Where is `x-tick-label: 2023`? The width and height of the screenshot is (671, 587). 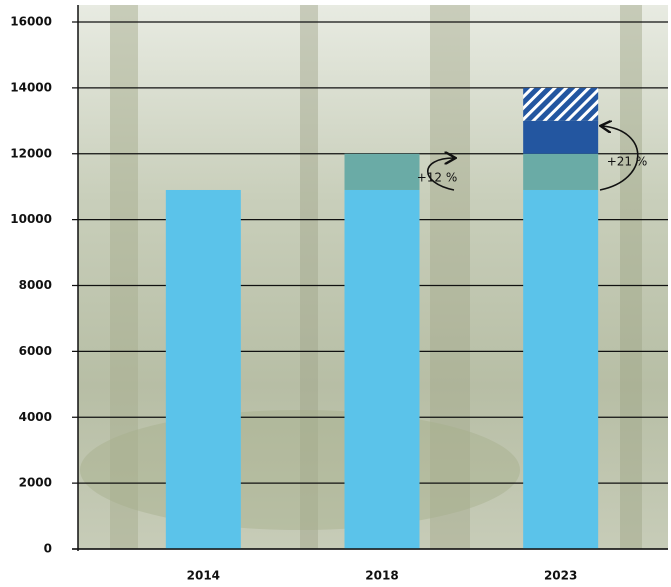 x-tick-label: 2023 is located at coordinates (560, 576).